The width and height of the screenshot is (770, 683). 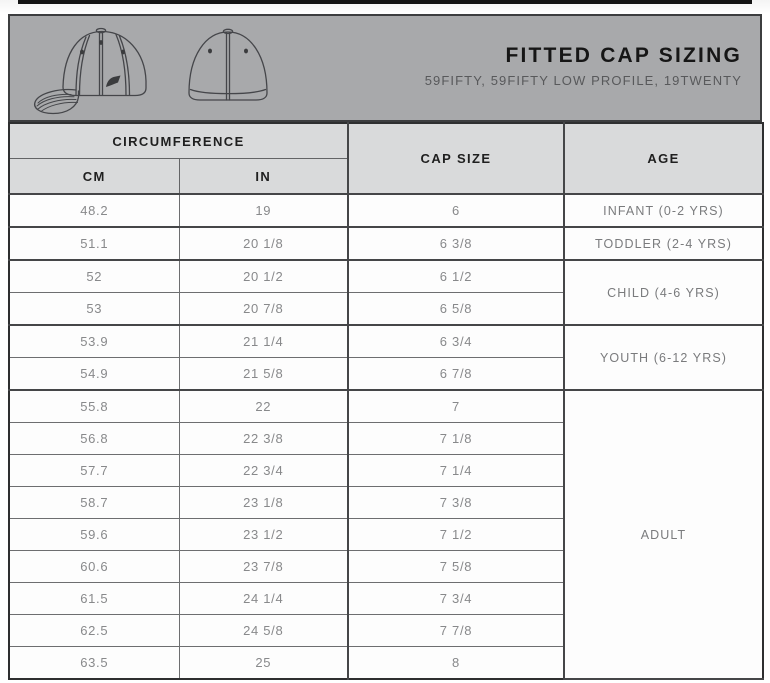 What do you see at coordinates (264, 276) in the screenshot?
I see `in-value: 20 1/2` at bounding box center [264, 276].